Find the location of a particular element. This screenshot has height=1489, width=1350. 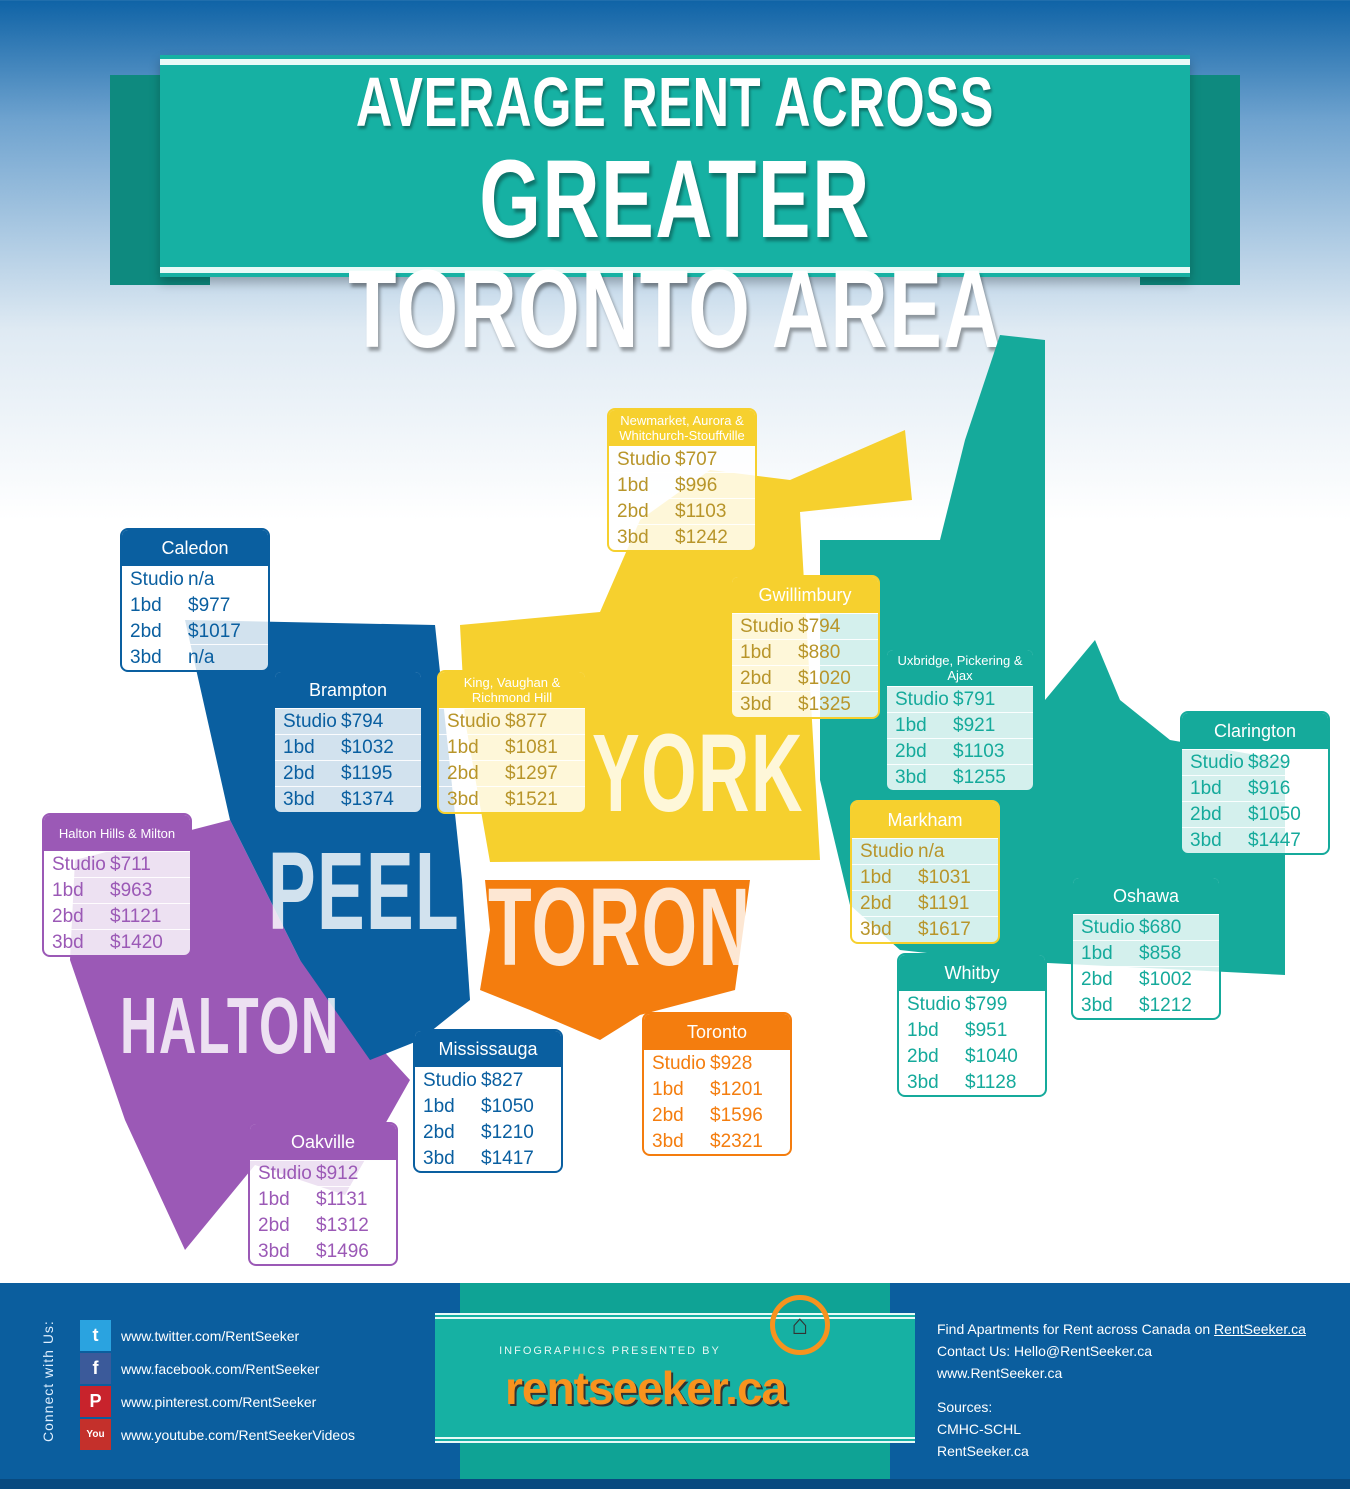

region-label-halton: HALTON is located at coordinates (230, 1025).